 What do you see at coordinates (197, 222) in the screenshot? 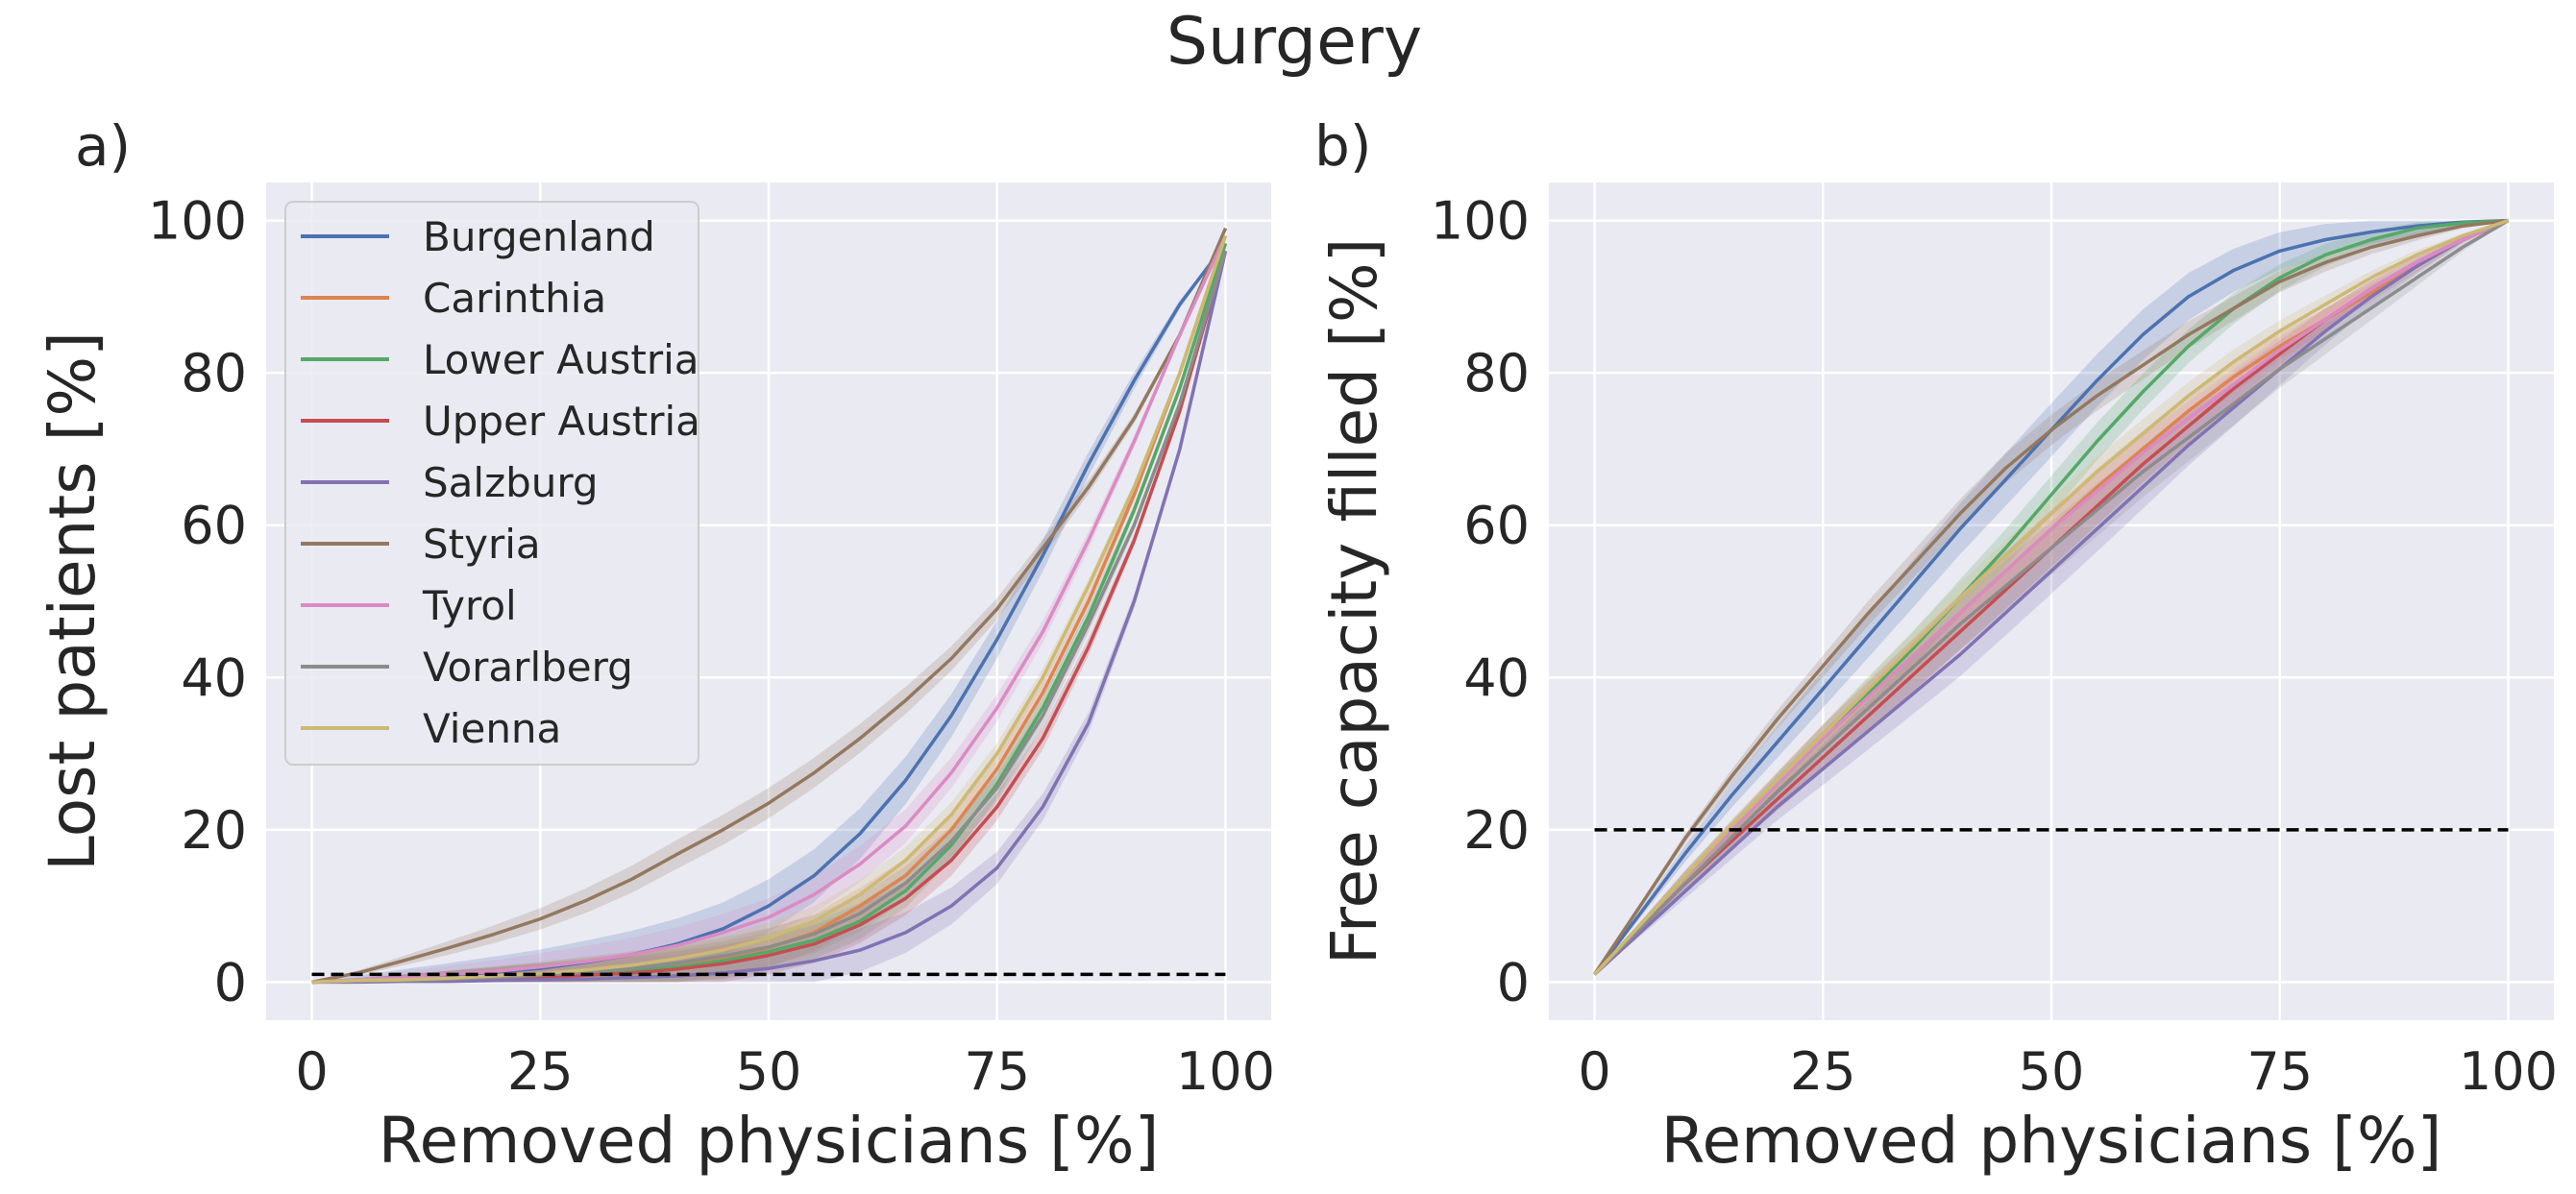
I see `panel-a-y-tick-label: 100` at bounding box center [197, 222].